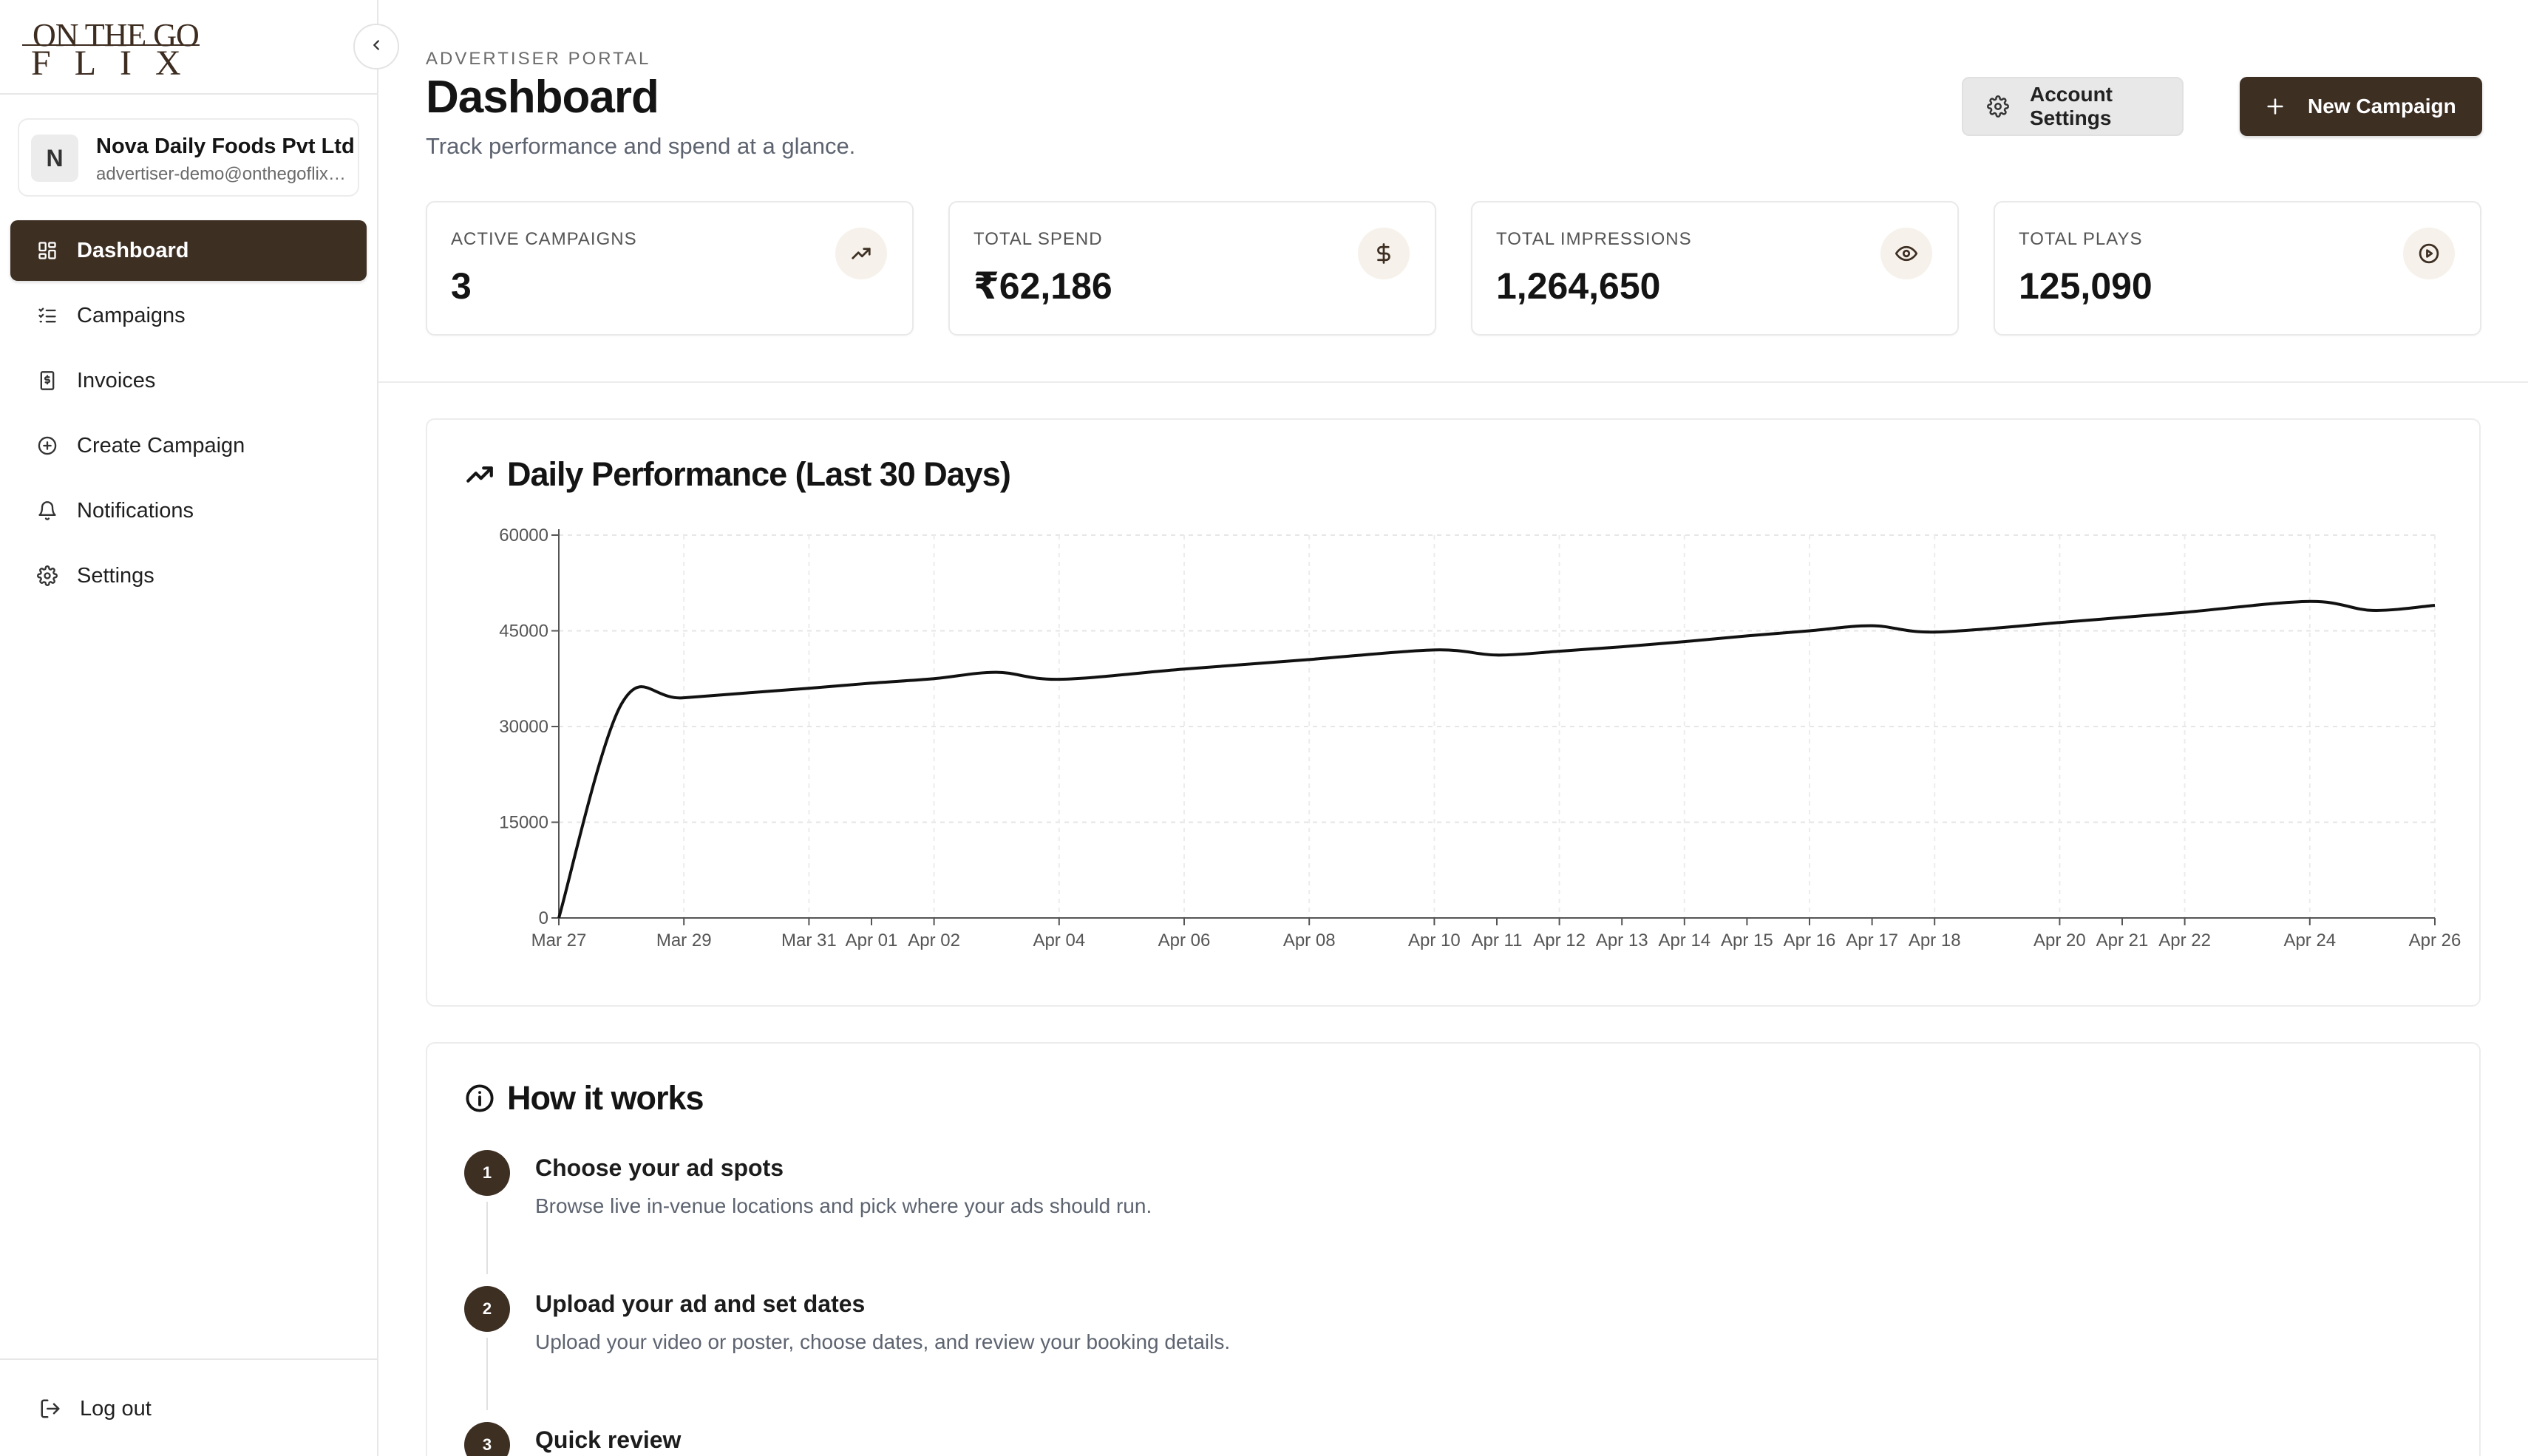 The image size is (2528, 1456). What do you see at coordinates (118, 63) in the screenshot?
I see `brand-logo-line2: FLIX` at bounding box center [118, 63].